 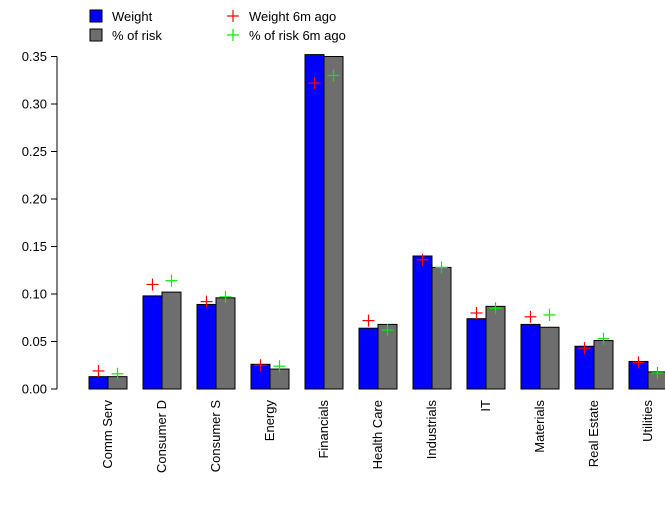 What do you see at coordinates (269, 421) in the screenshot?
I see `x-category-label: Energy` at bounding box center [269, 421].